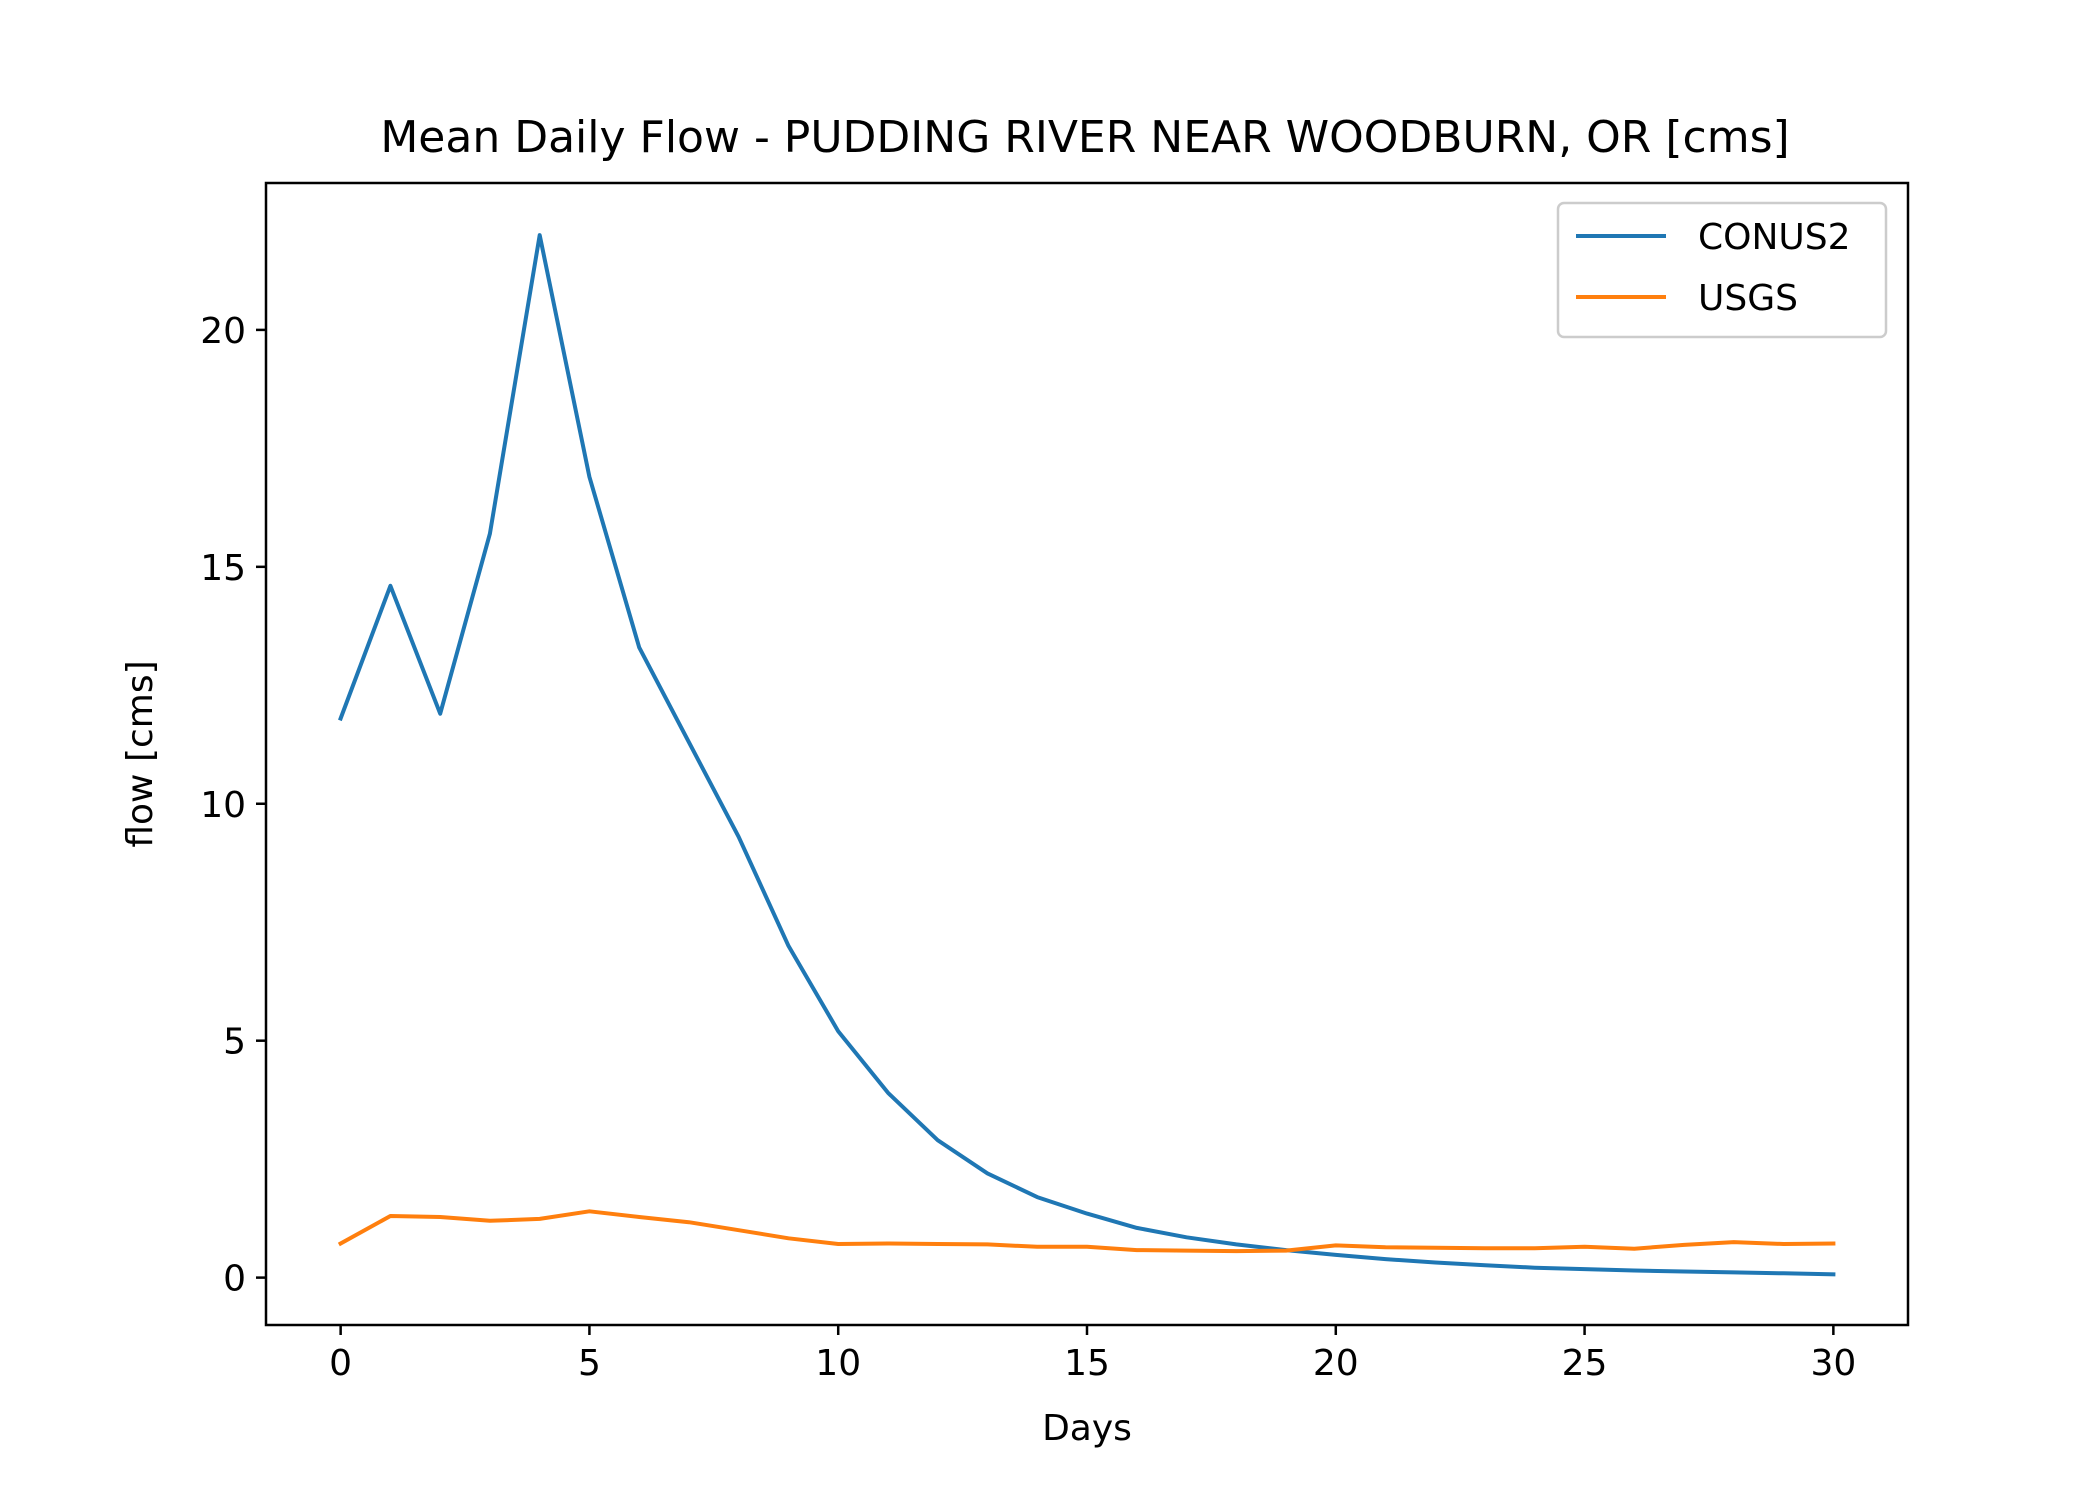  I want to click on y-axis: 0 5 10 15 20, so click(233, 805).